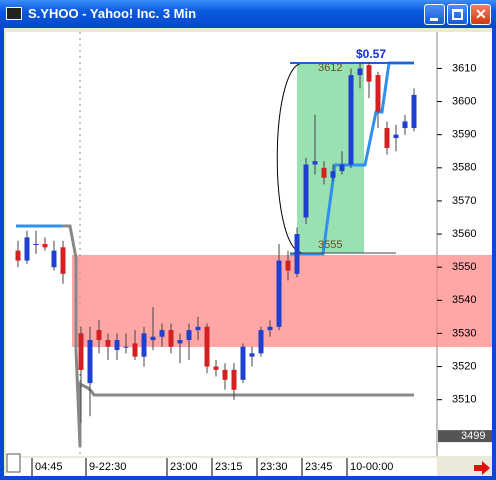 The image size is (496, 480). I want to click on low-label: 3555, so click(330, 245).